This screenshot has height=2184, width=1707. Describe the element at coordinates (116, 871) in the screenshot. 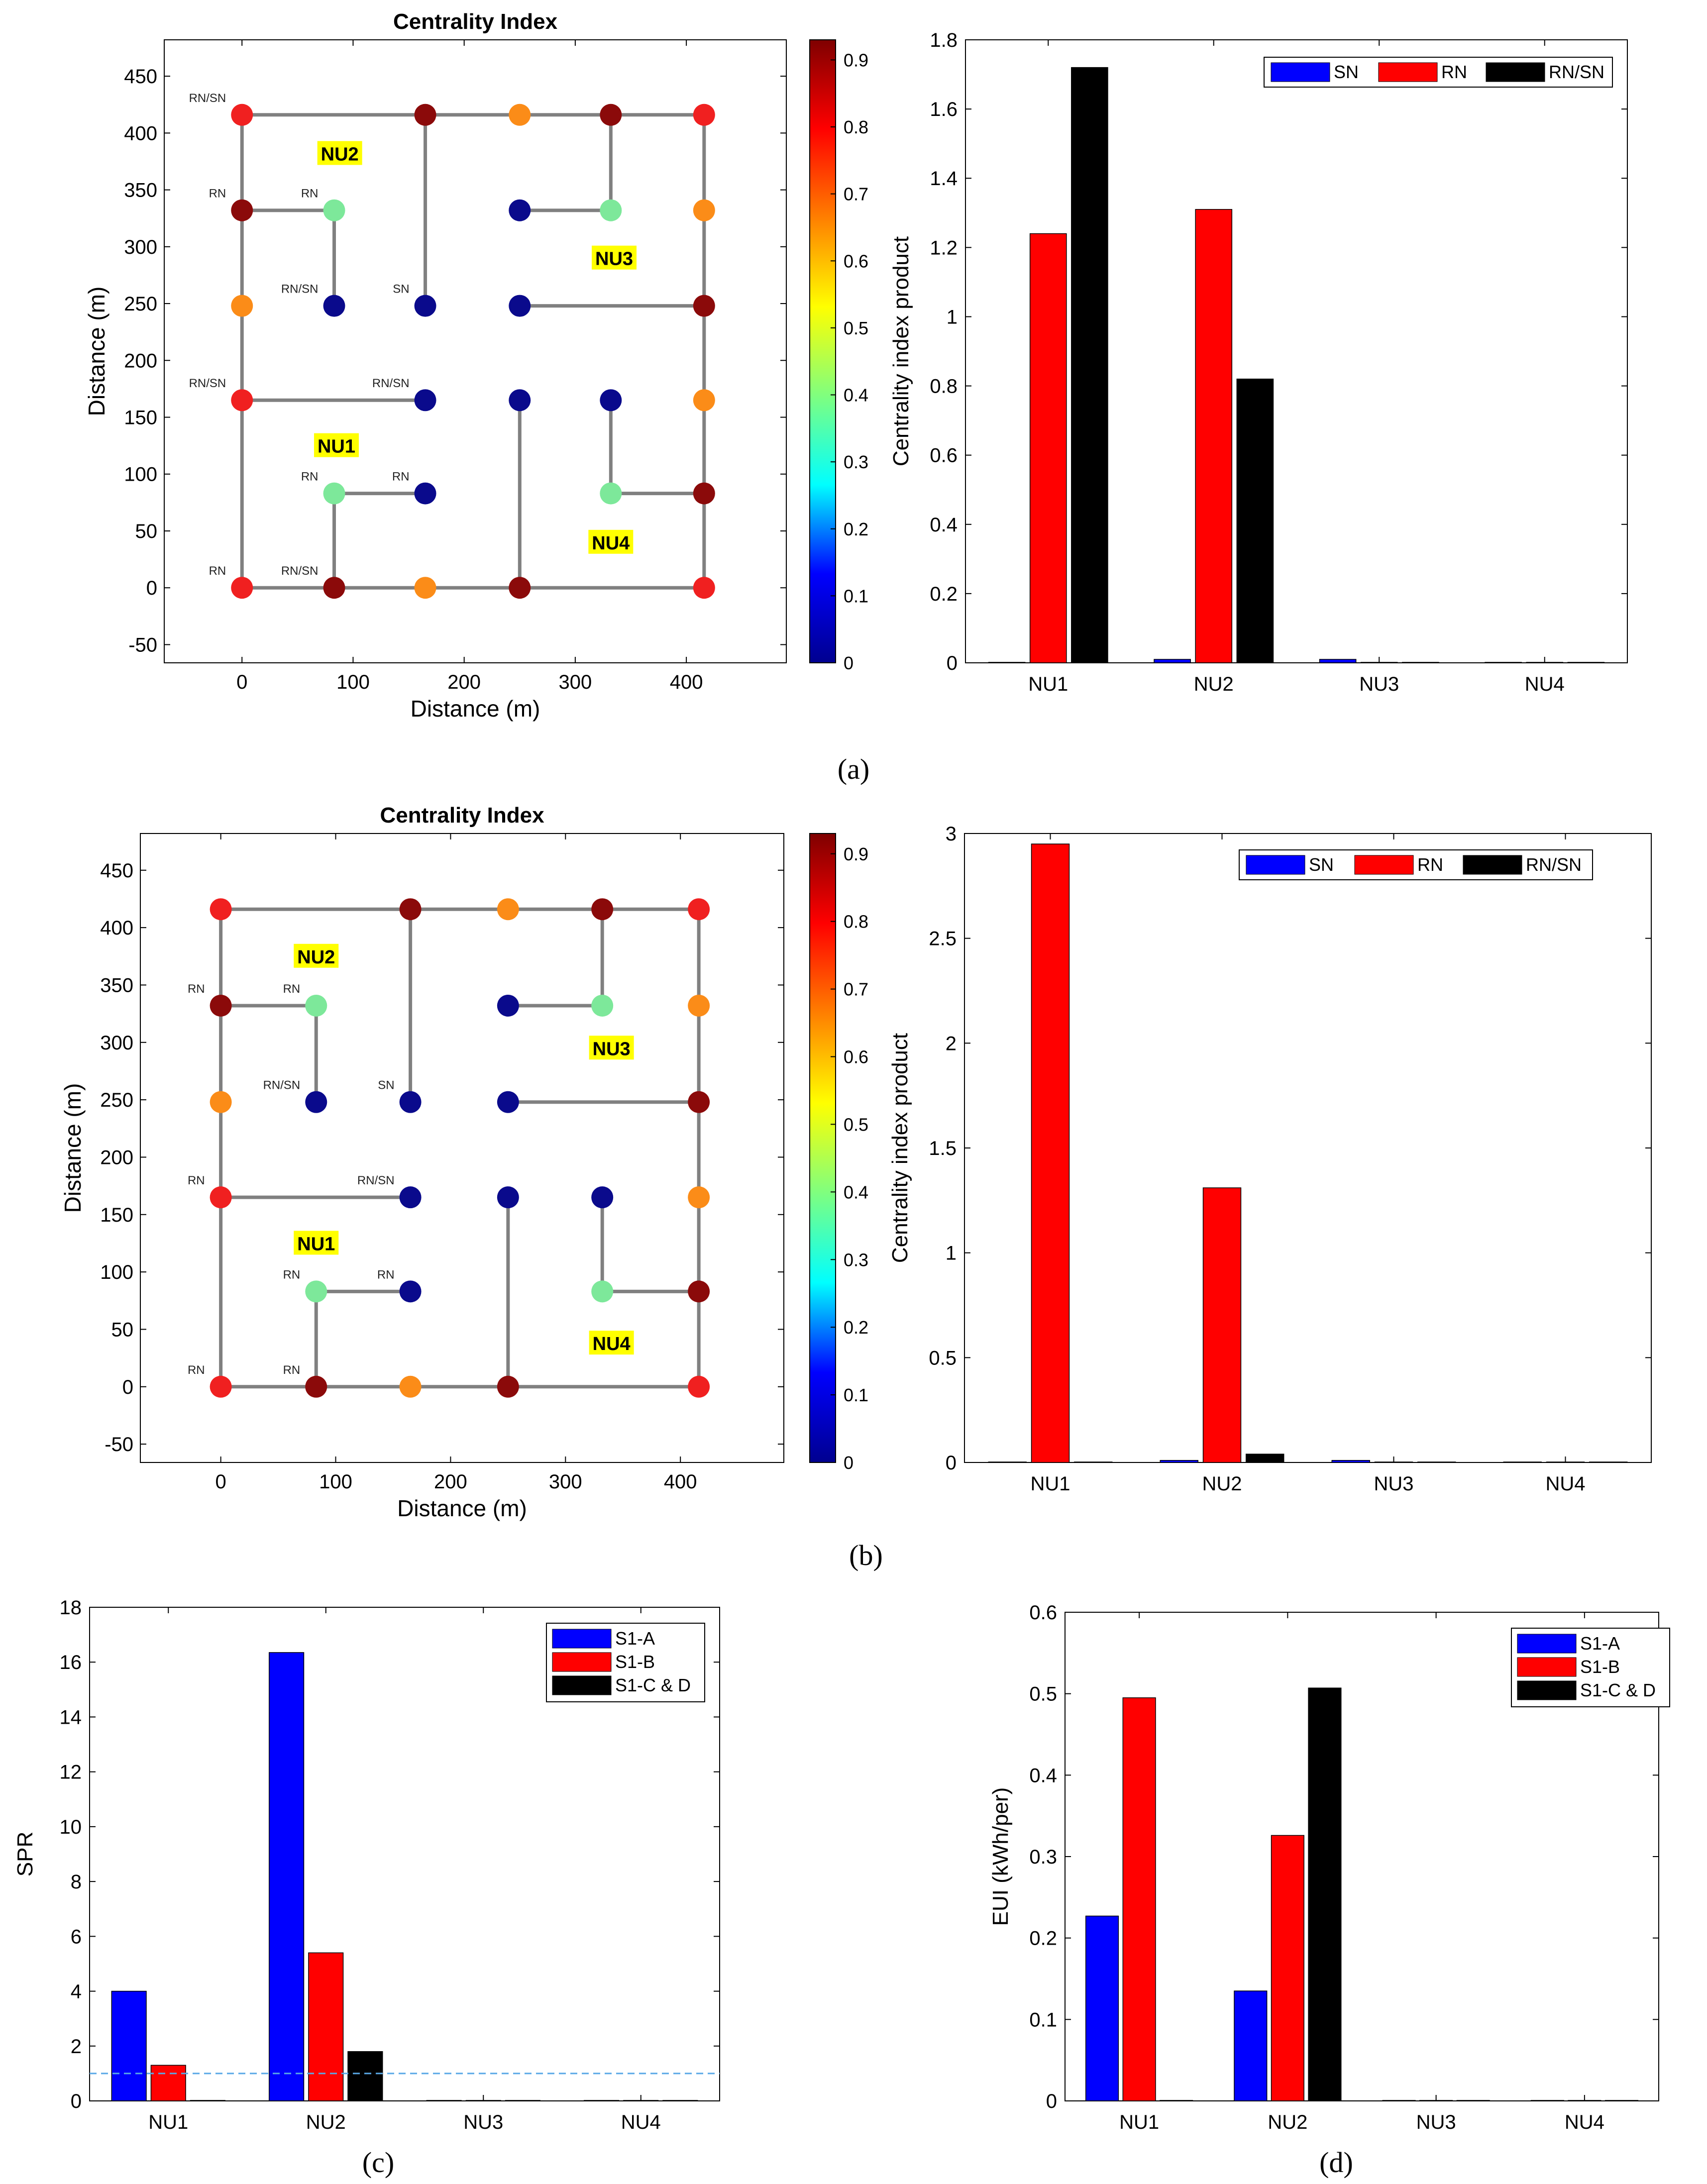

I see `y-tick-label: 450` at that location.